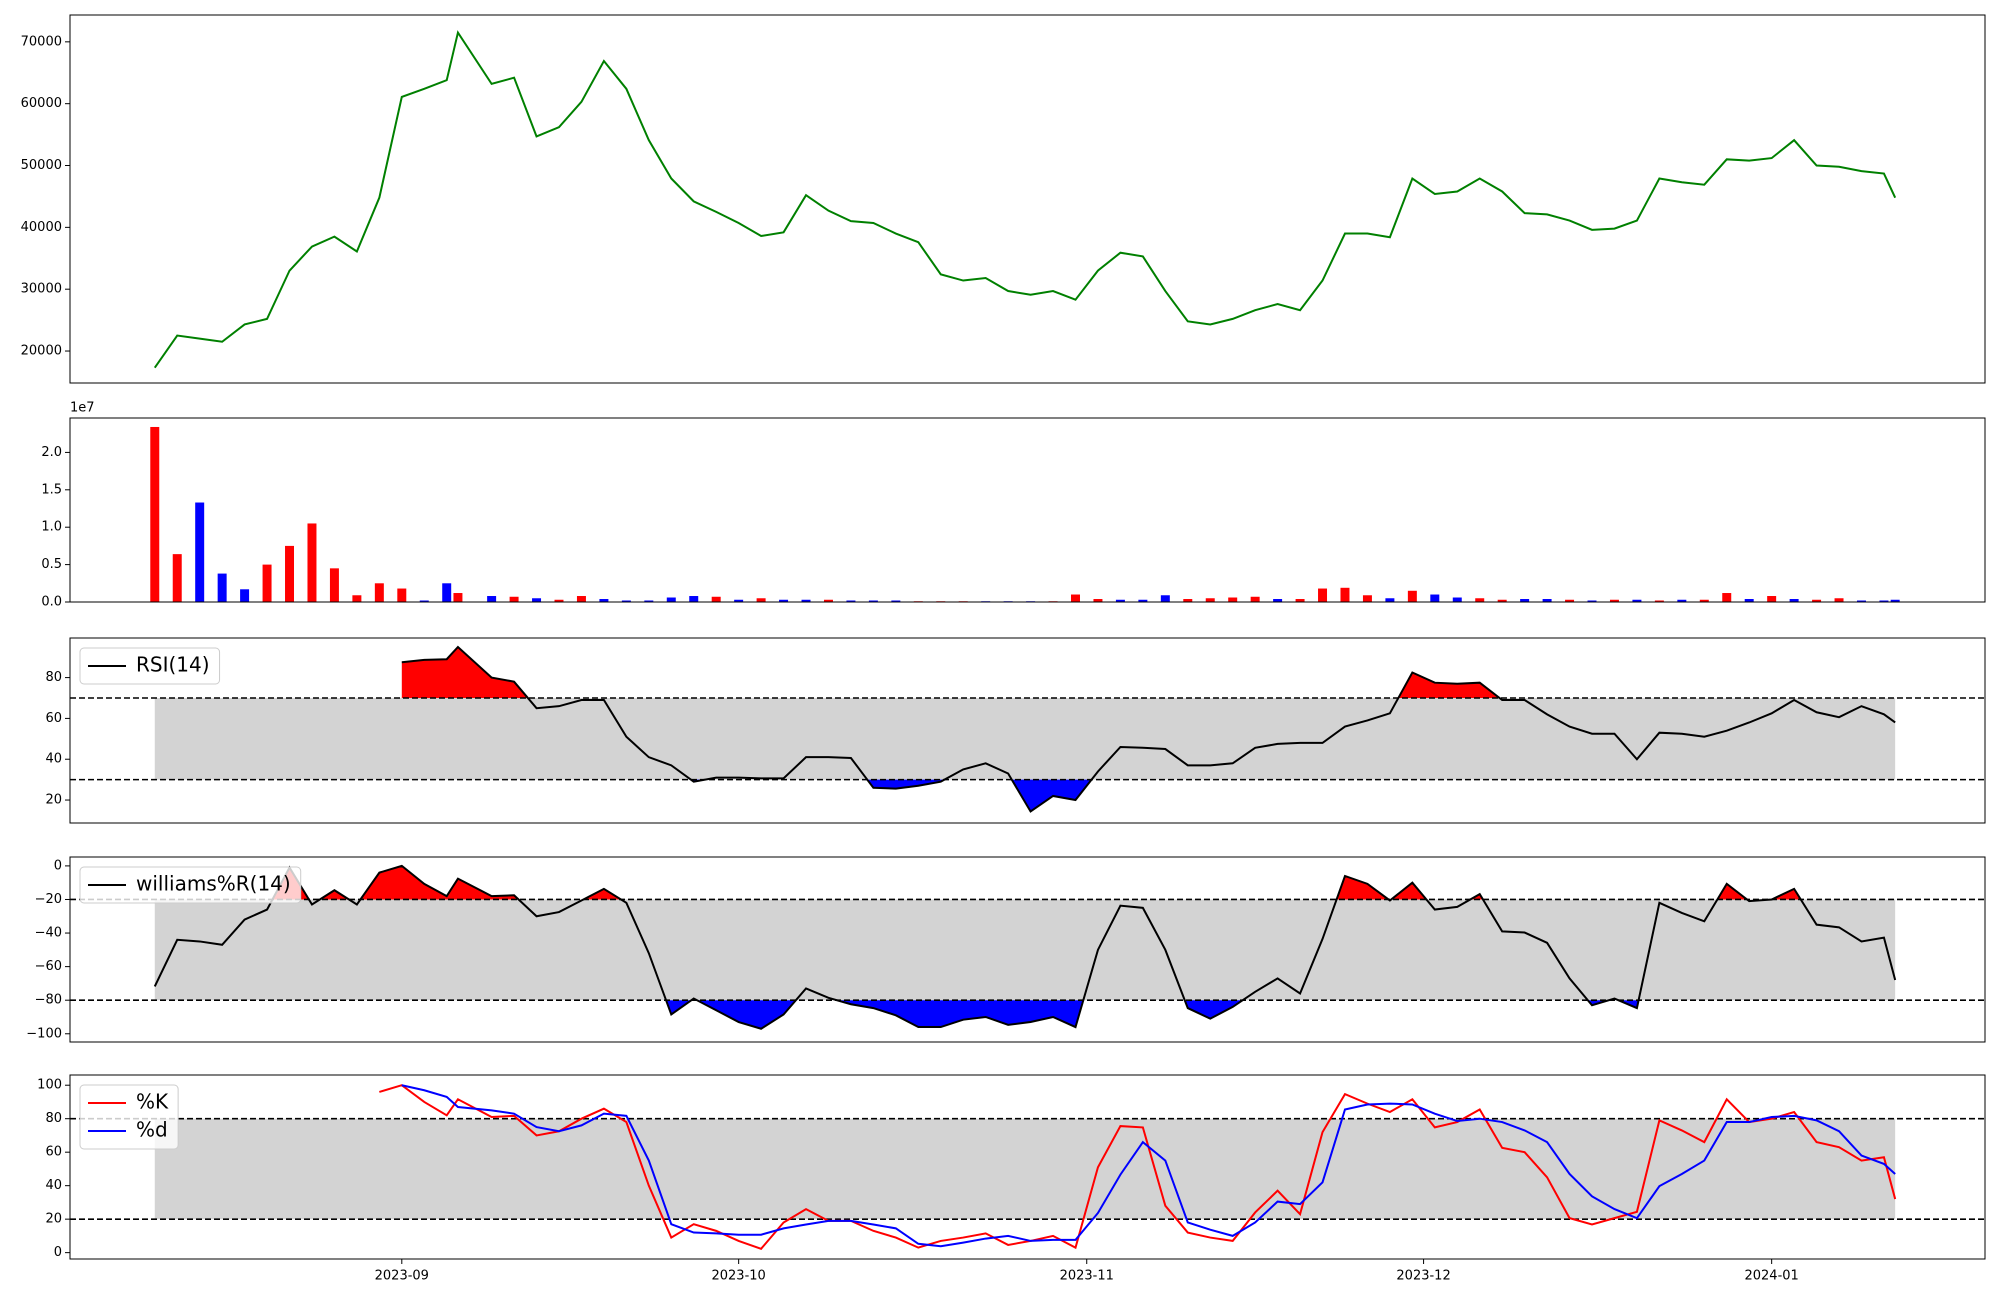 The width and height of the screenshot is (2000, 1300). What do you see at coordinates (41, 165) in the screenshot?
I see `y-tick-label: 50000` at bounding box center [41, 165].